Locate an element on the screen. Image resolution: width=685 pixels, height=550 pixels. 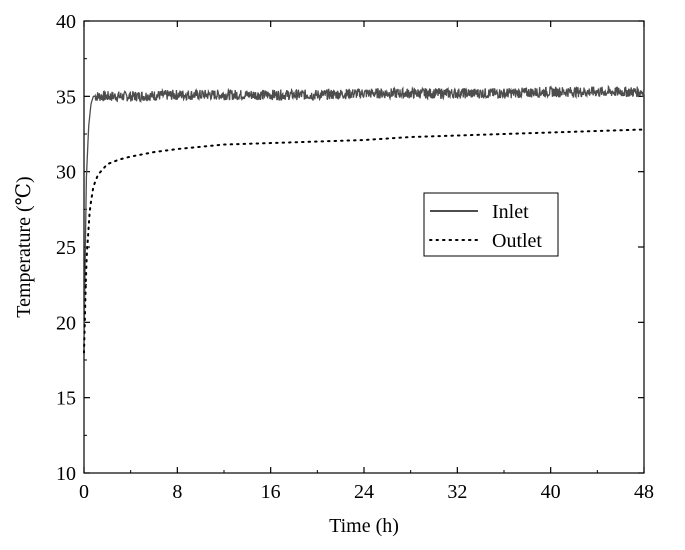
x-tick-label: 40 is located at coordinates (551, 492).